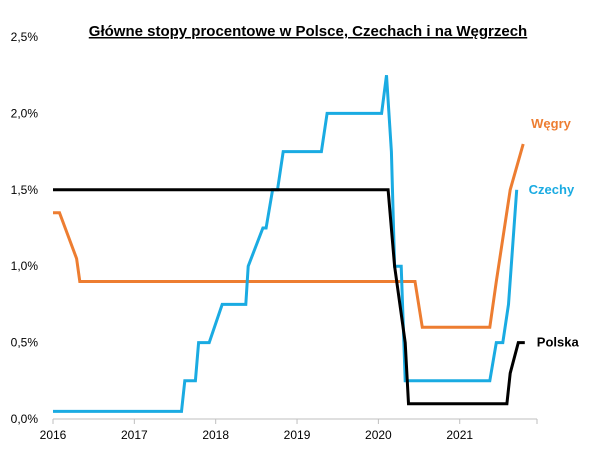  What do you see at coordinates (25, 37) in the screenshot?
I see `y-tick-label: 2,5%` at bounding box center [25, 37].